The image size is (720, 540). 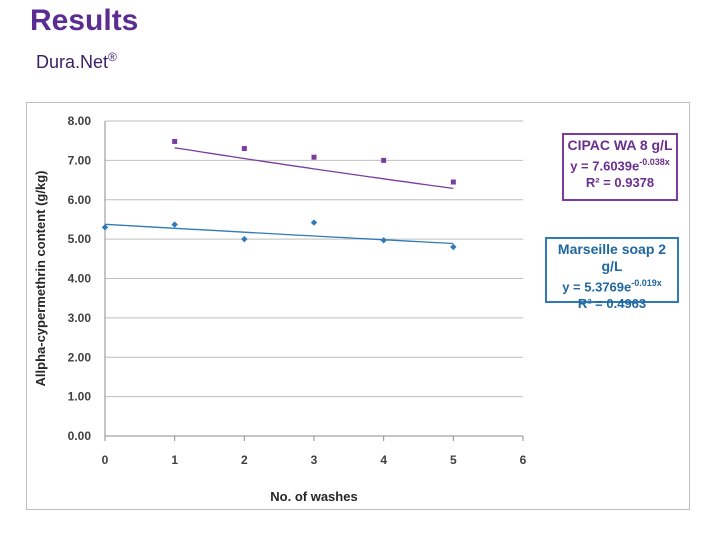 What do you see at coordinates (523, 460) in the screenshot?
I see `x-tick-label: 6` at bounding box center [523, 460].